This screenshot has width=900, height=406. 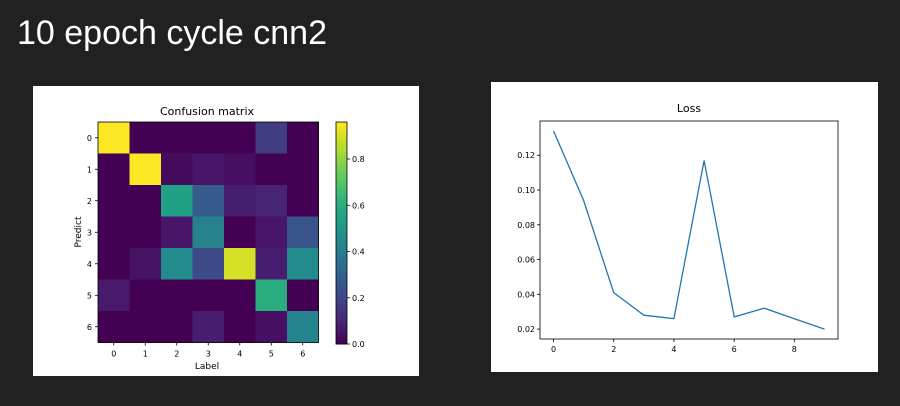 What do you see at coordinates (613, 349) in the screenshot?
I see `x-tick-label: 2` at bounding box center [613, 349].